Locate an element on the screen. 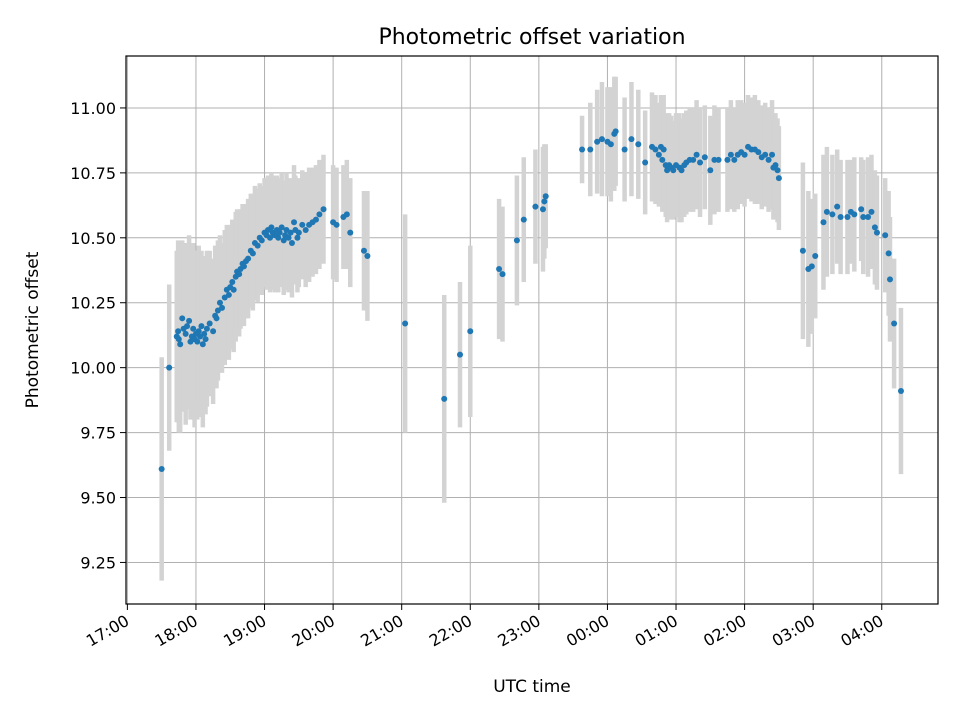 The height and width of the screenshot is (720, 960). x-tick-label: 20:00 is located at coordinates (313, 631).